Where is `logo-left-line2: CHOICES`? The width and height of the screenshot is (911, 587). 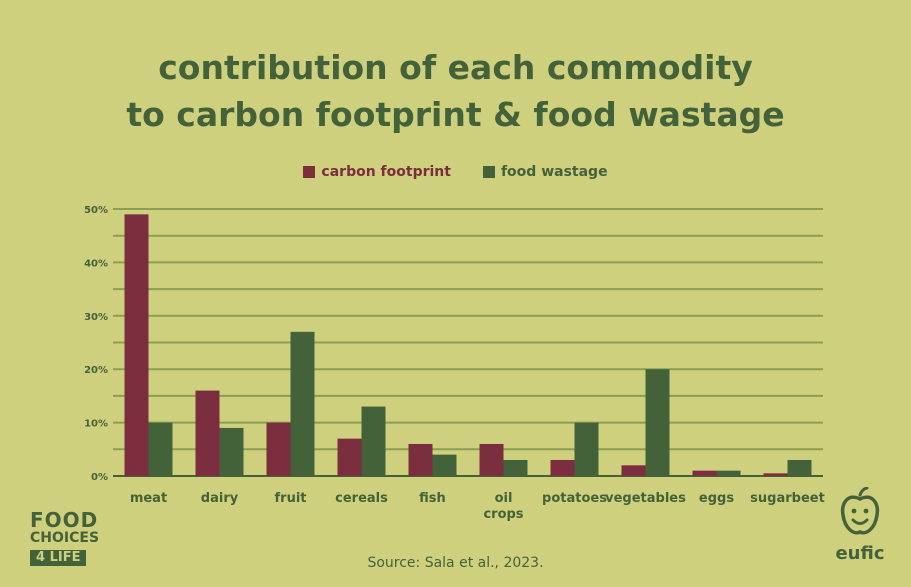
logo-left-line2: CHOICES is located at coordinates (65, 538).